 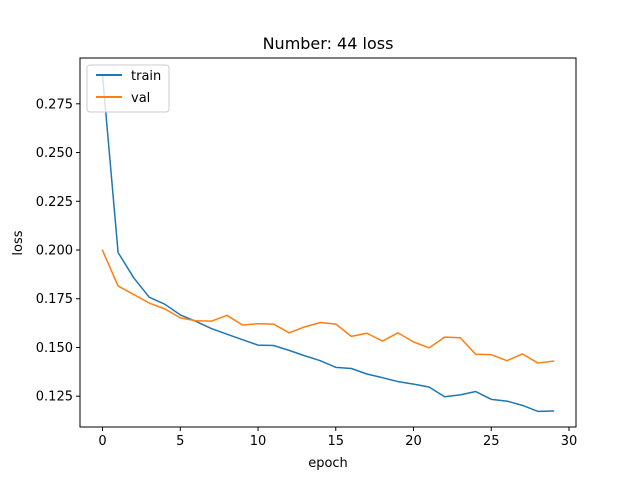 I want to click on legend-label-train: train, so click(x=146, y=76).